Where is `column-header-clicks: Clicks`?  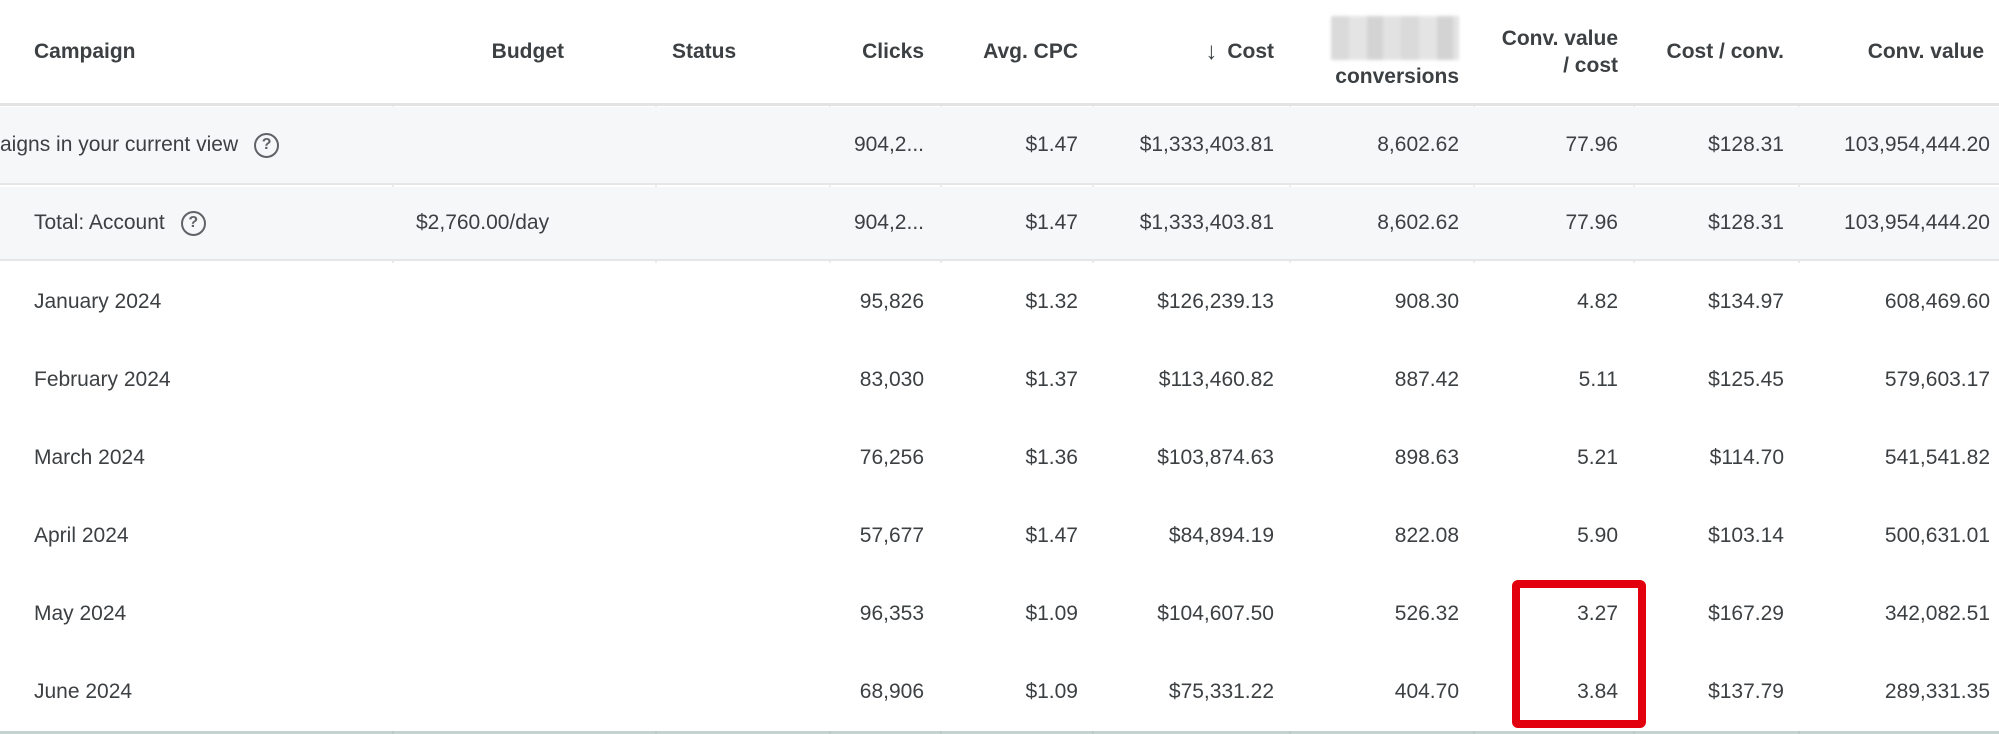 column-header-clicks: Clicks is located at coordinates (876, 51).